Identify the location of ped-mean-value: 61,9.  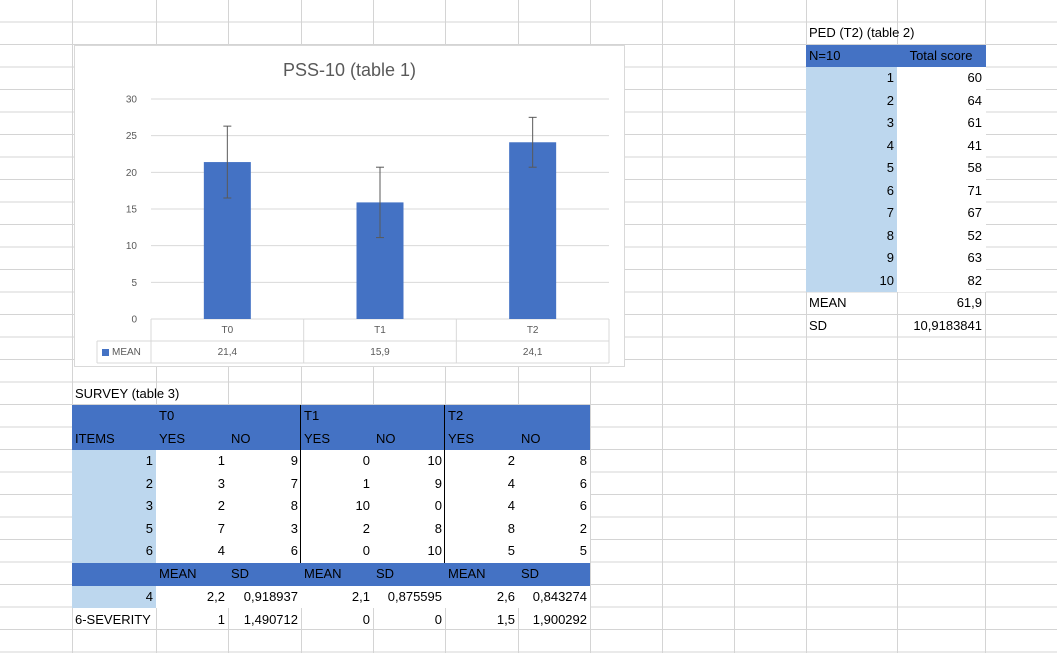
(969, 302).